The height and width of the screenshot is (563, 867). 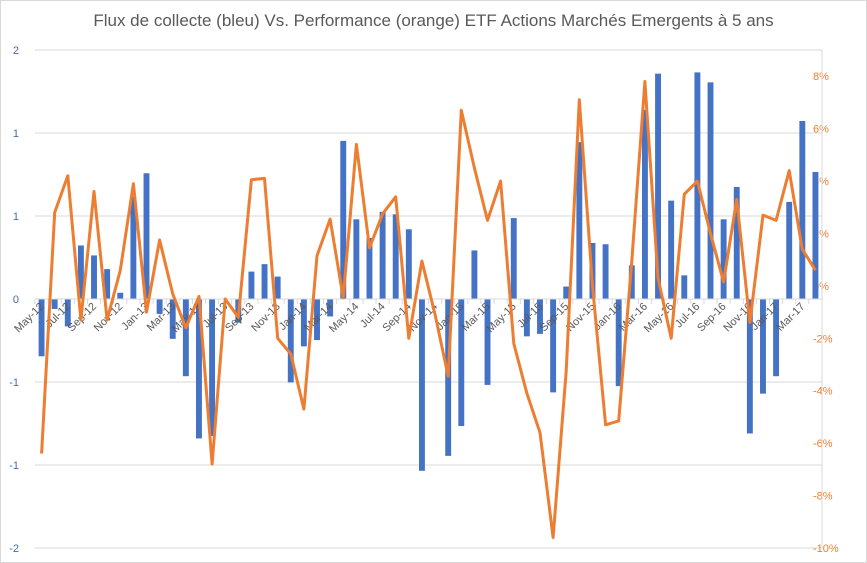 What do you see at coordinates (823, 392) in the screenshot?
I see `y-right-tick-label: -4%` at bounding box center [823, 392].